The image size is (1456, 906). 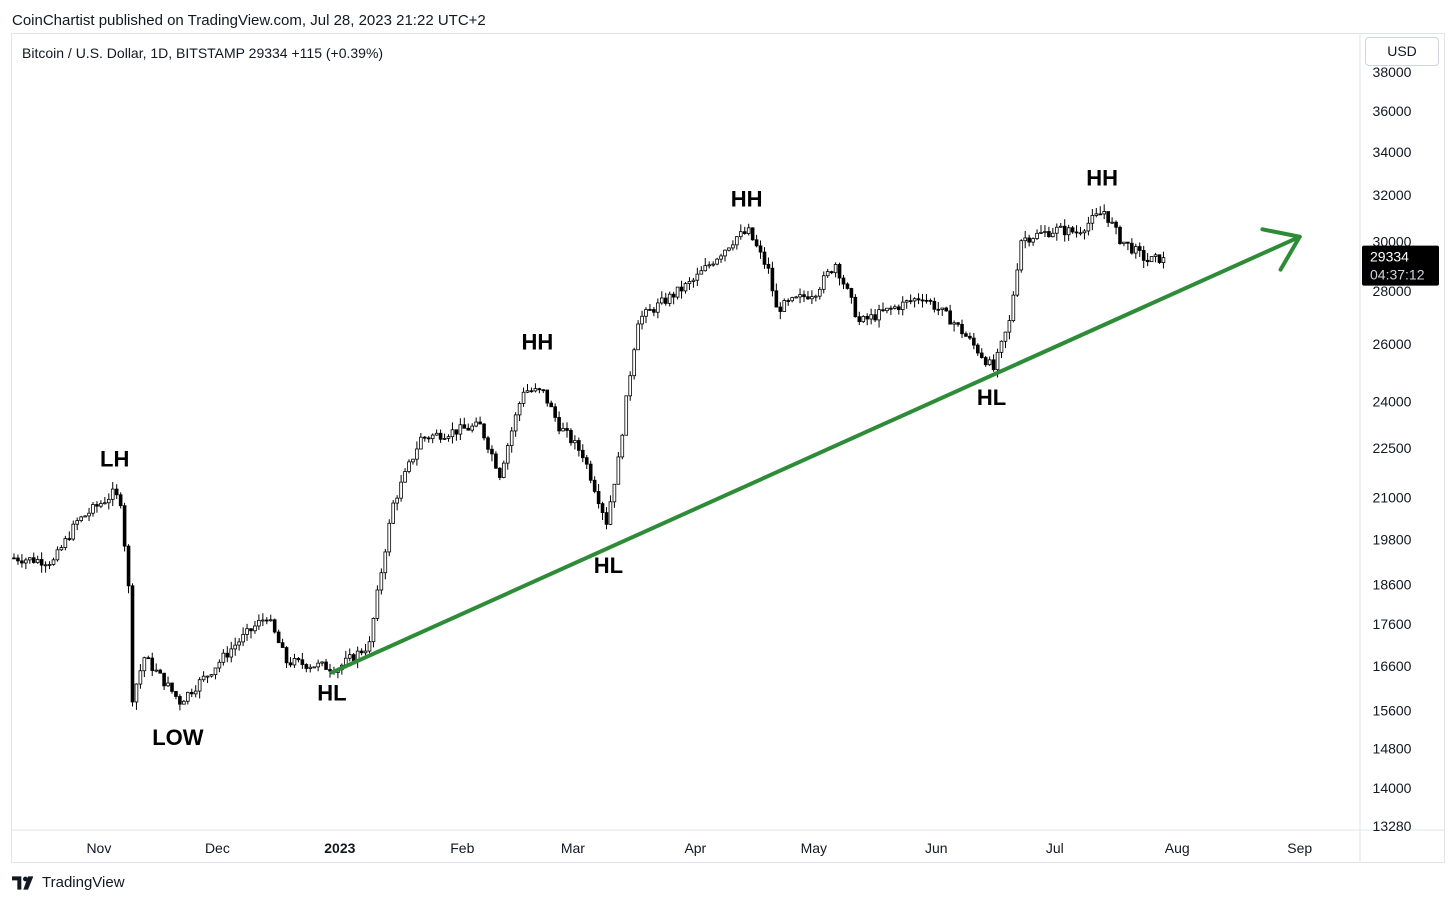 What do you see at coordinates (537, 342) in the screenshot?
I see `swing-label: HH` at bounding box center [537, 342].